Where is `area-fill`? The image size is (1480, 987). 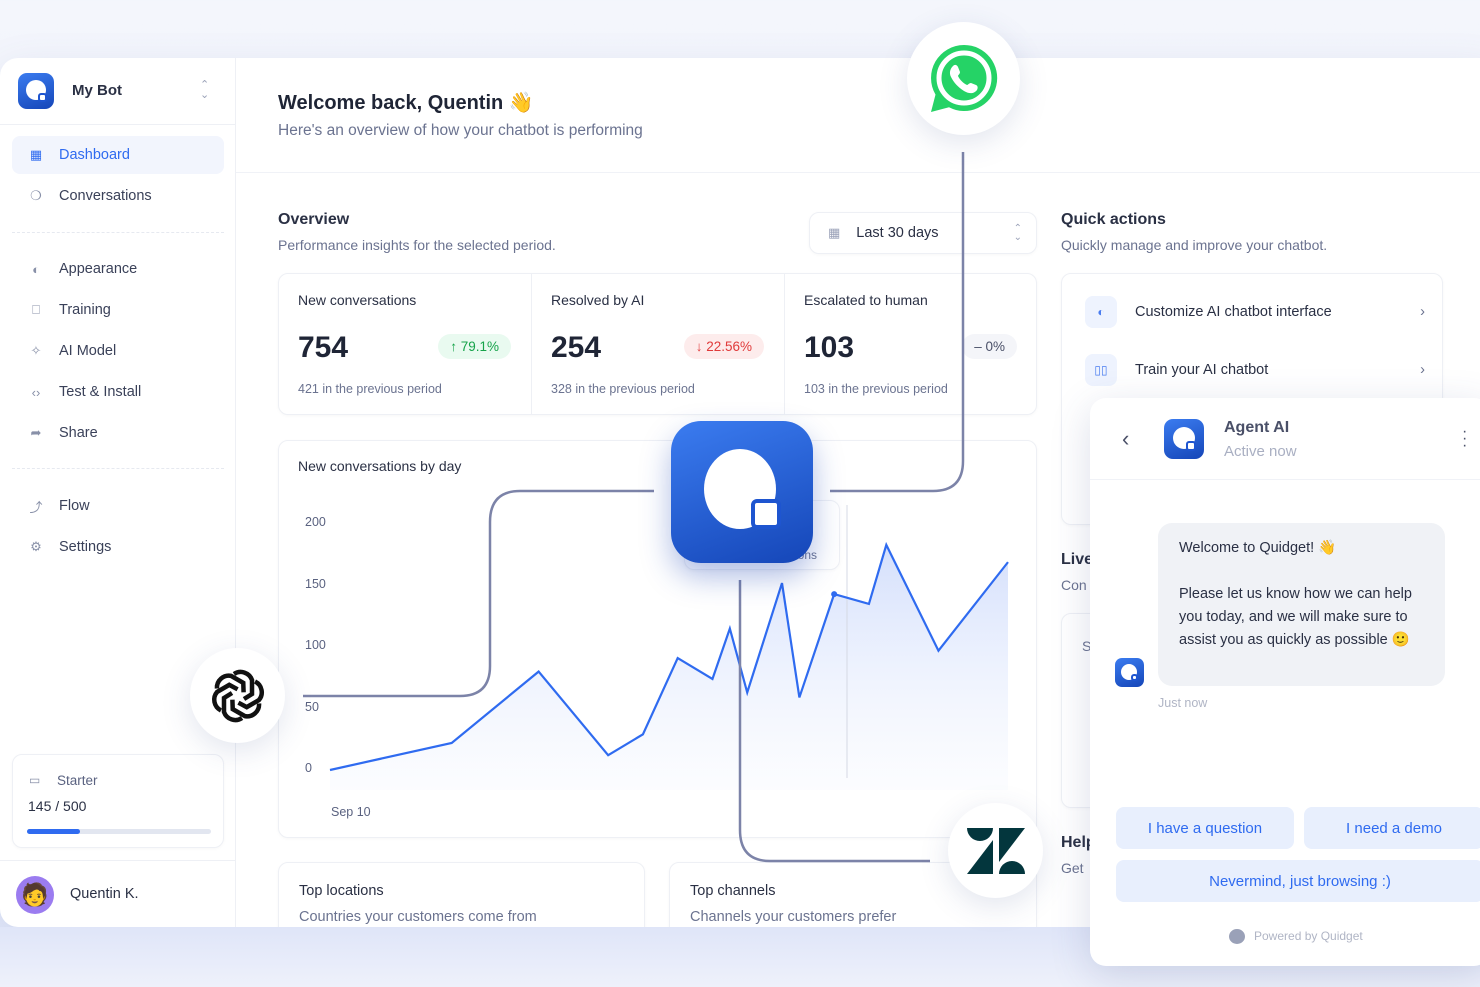
area-fill is located at coordinates (669, 667).